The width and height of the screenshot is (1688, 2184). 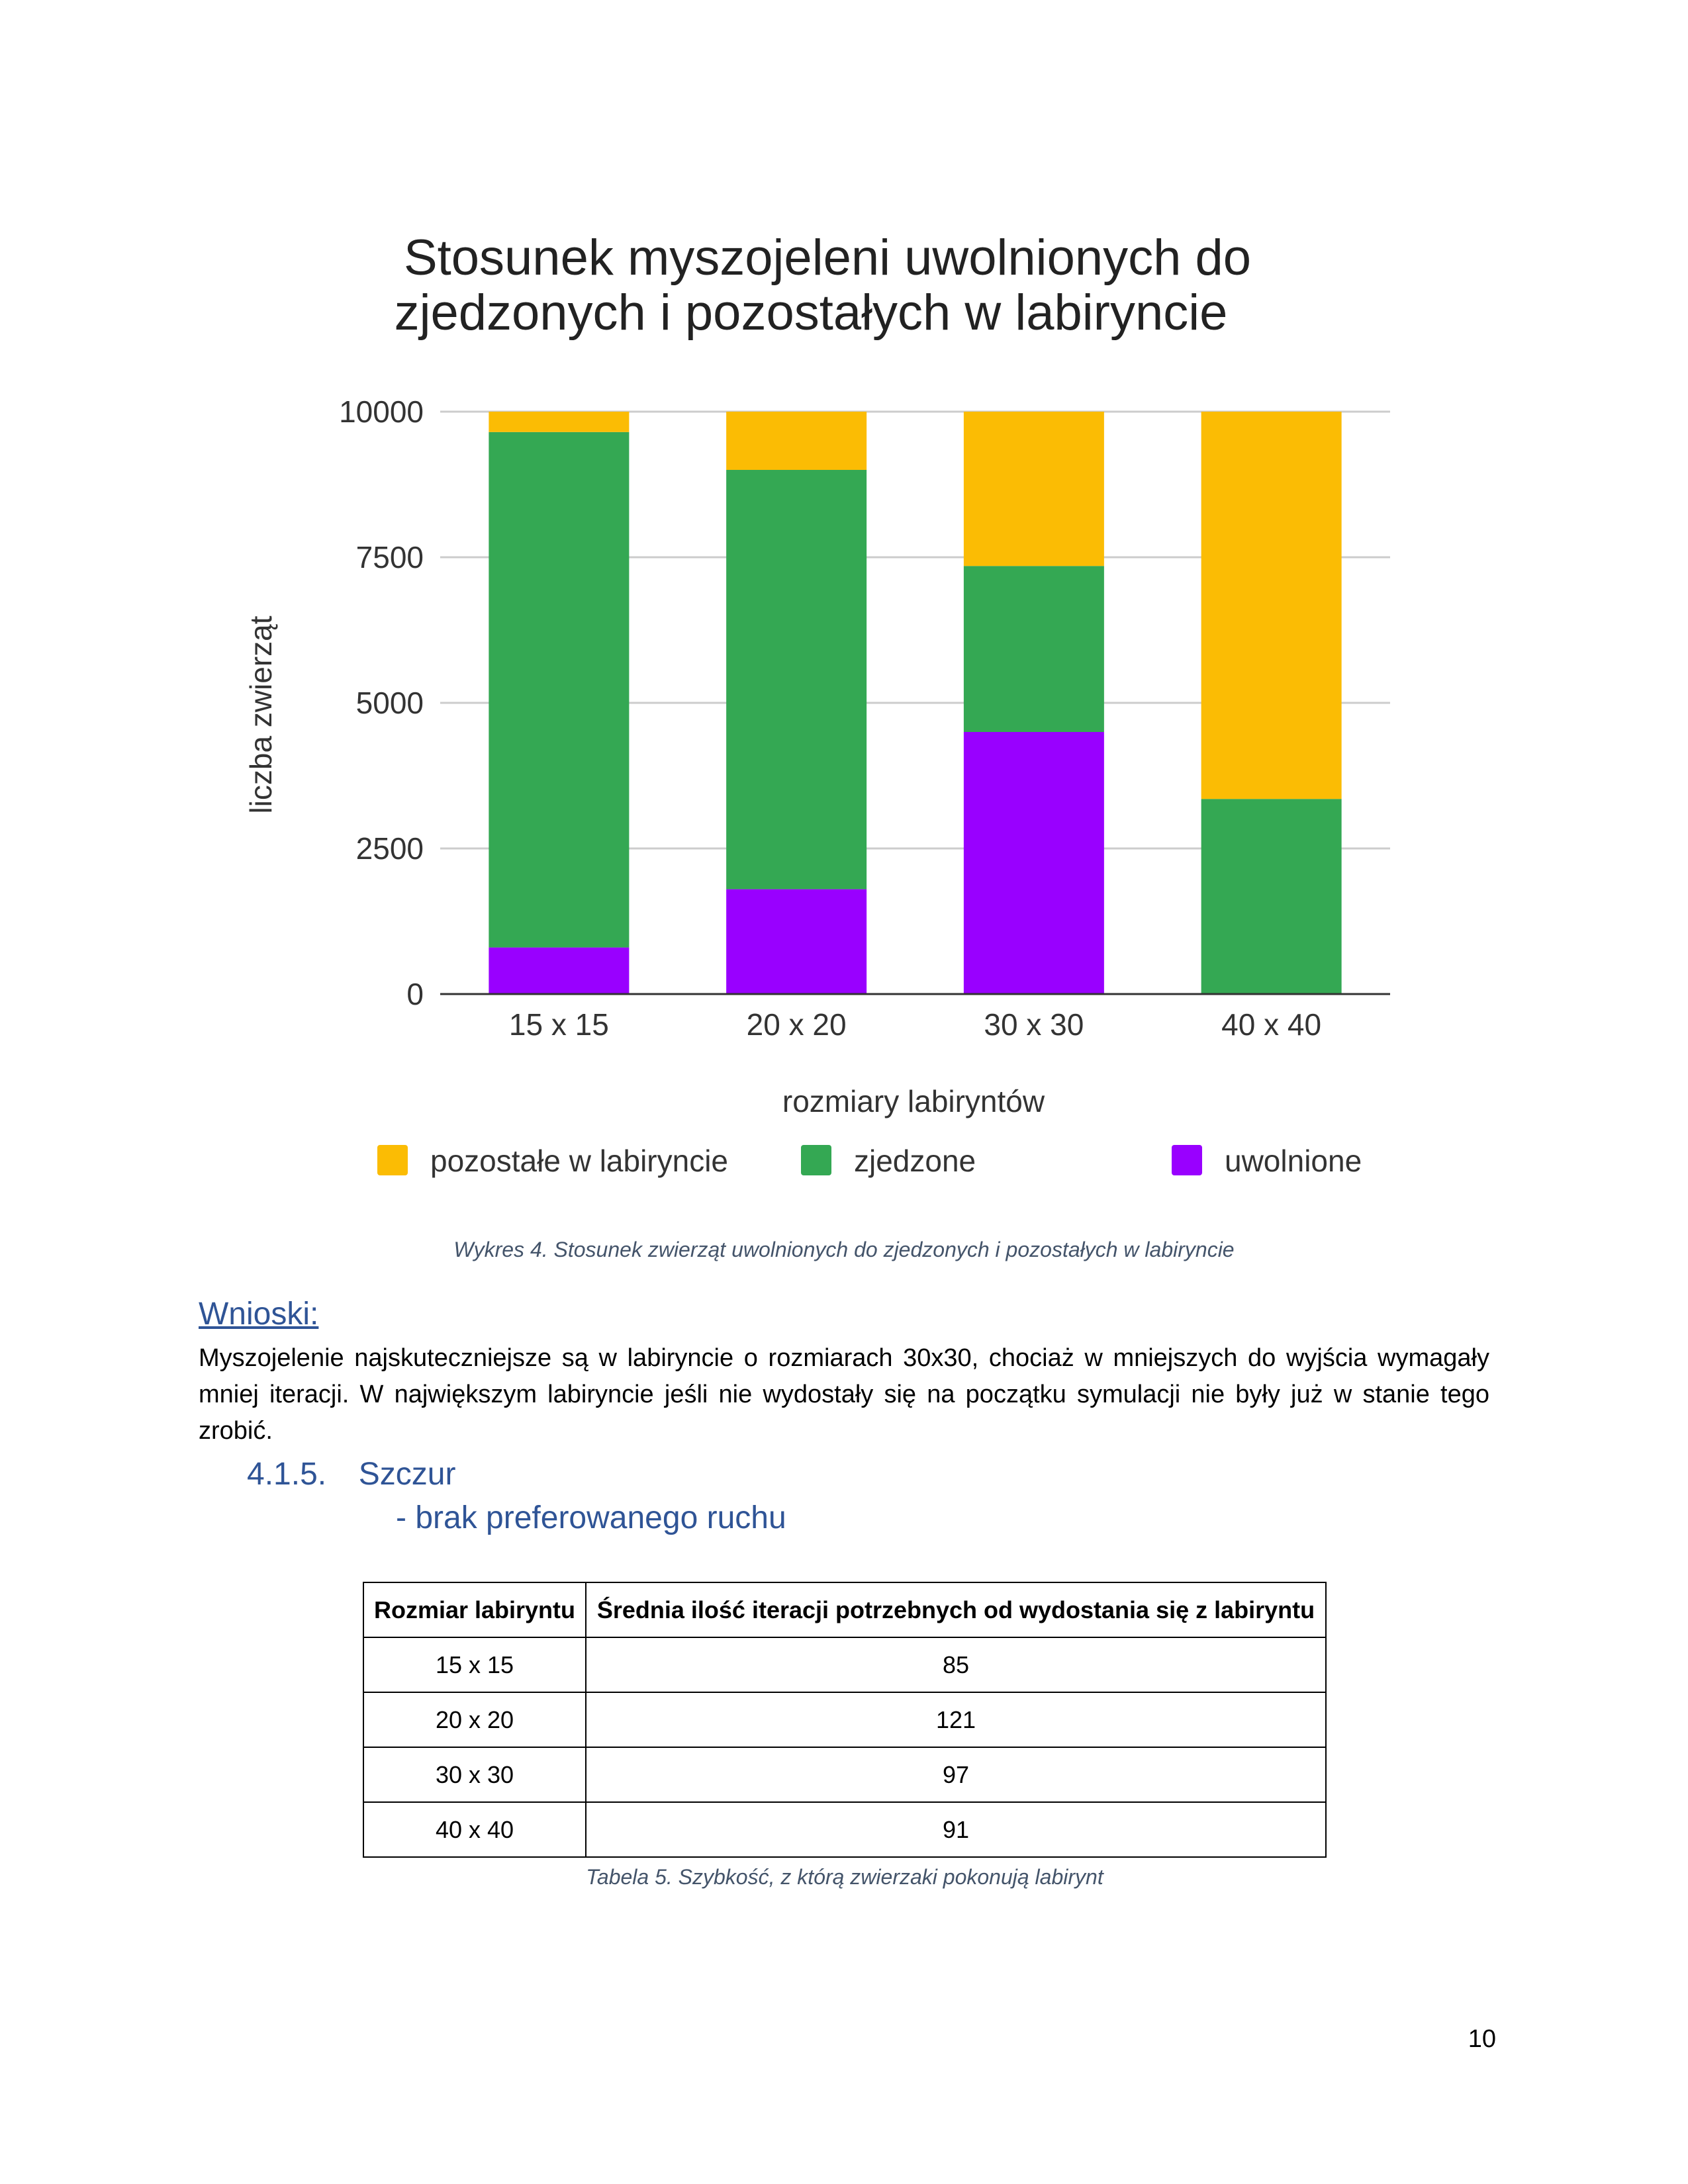 I want to click on section-title: Szczur, so click(x=407, y=1474).